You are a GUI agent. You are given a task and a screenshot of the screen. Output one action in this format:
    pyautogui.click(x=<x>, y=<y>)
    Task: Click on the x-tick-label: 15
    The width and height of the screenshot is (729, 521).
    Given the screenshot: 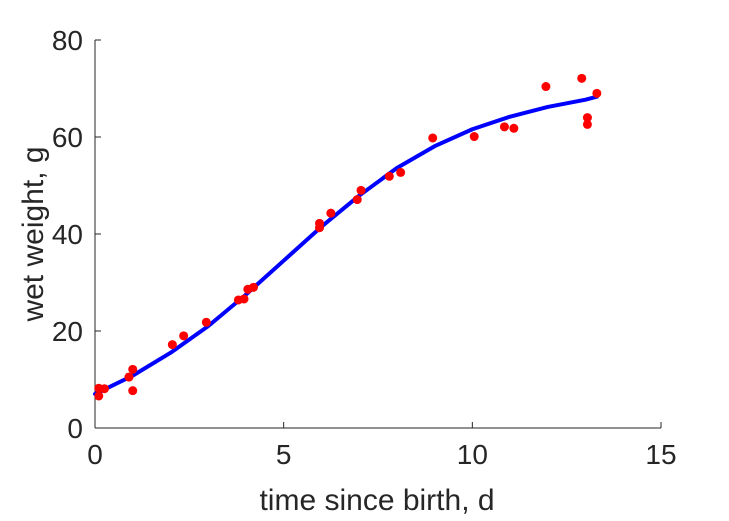 What is the action you would take?
    pyautogui.click(x=660, y=454)
    